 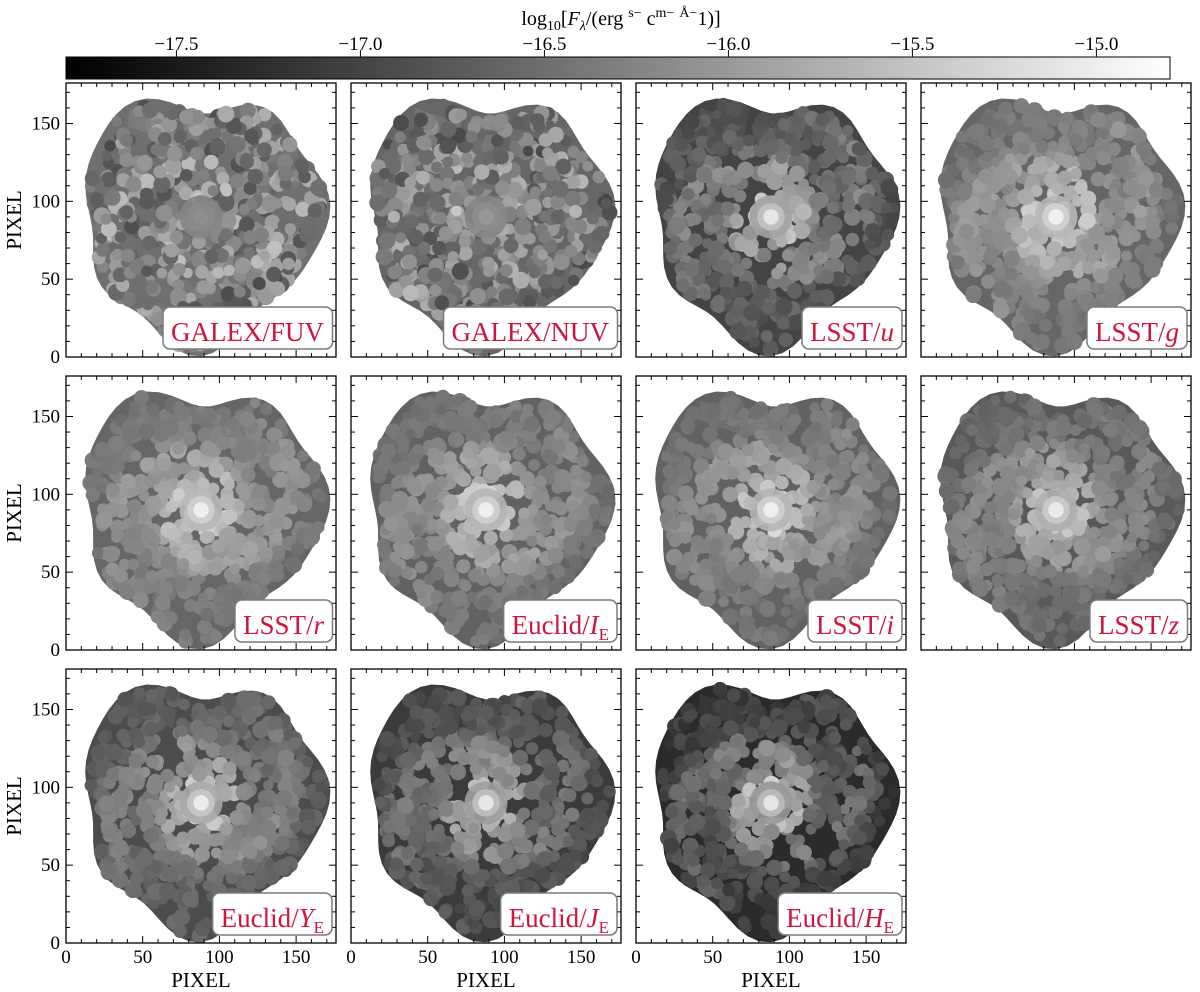 What do you see at coordinates (771, 220) in the screenshot?
I see `panel-frame` at bounding box center [771, 220].